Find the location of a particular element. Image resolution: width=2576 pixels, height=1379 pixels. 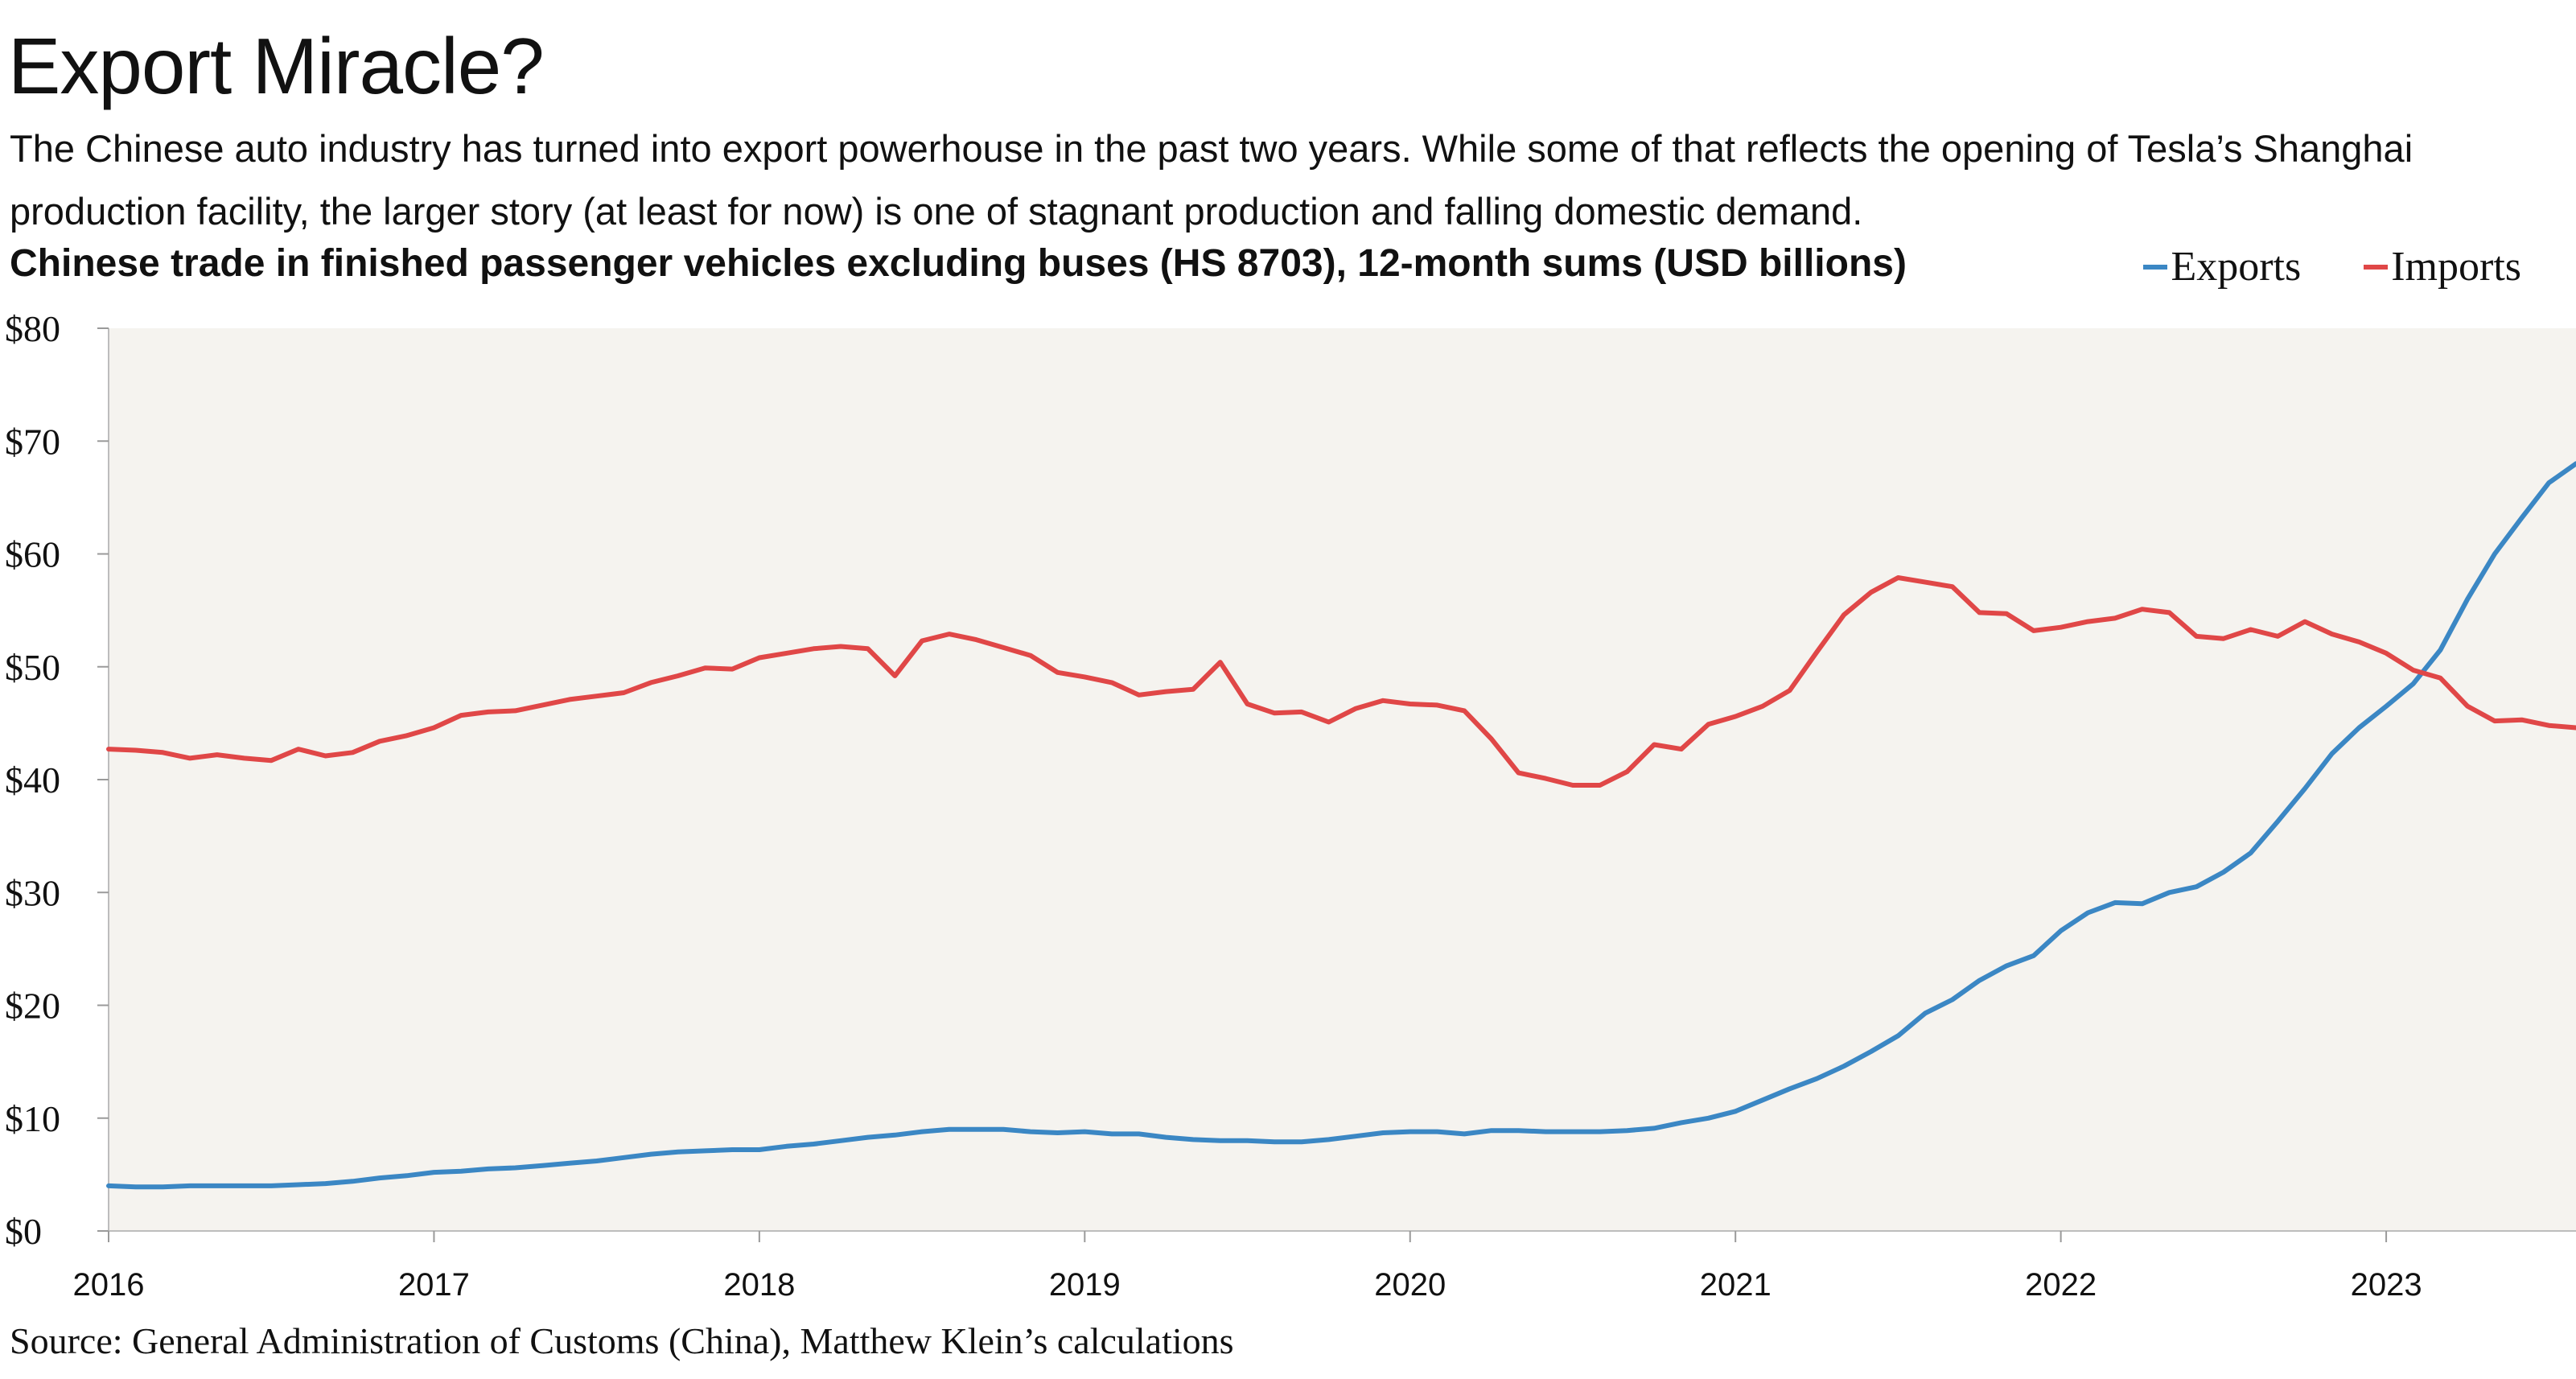

x-axis: 2016 2017 2018 2019 2020 2021 2022 2023 is located at coordinates (1324, 1267).